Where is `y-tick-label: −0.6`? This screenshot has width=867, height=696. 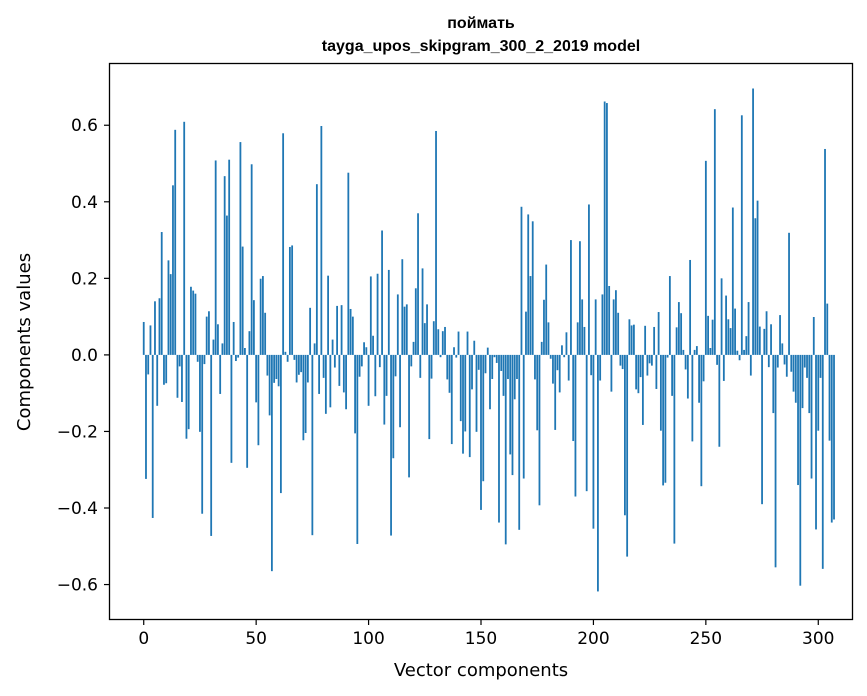 y-tick-label: −0.6 is located at coordinates (77, 586).